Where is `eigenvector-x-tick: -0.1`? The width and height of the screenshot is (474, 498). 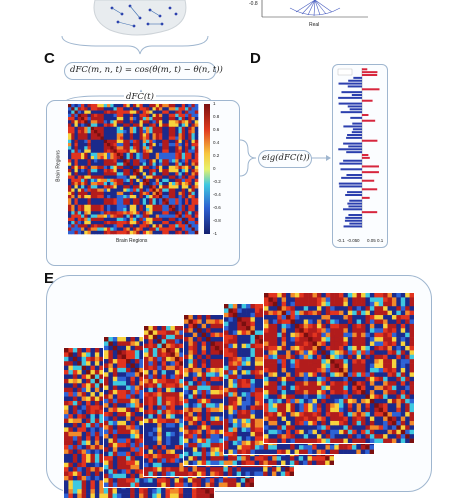 eigenvector-x-tick: -0.1 is located at coordinates (341, 240).